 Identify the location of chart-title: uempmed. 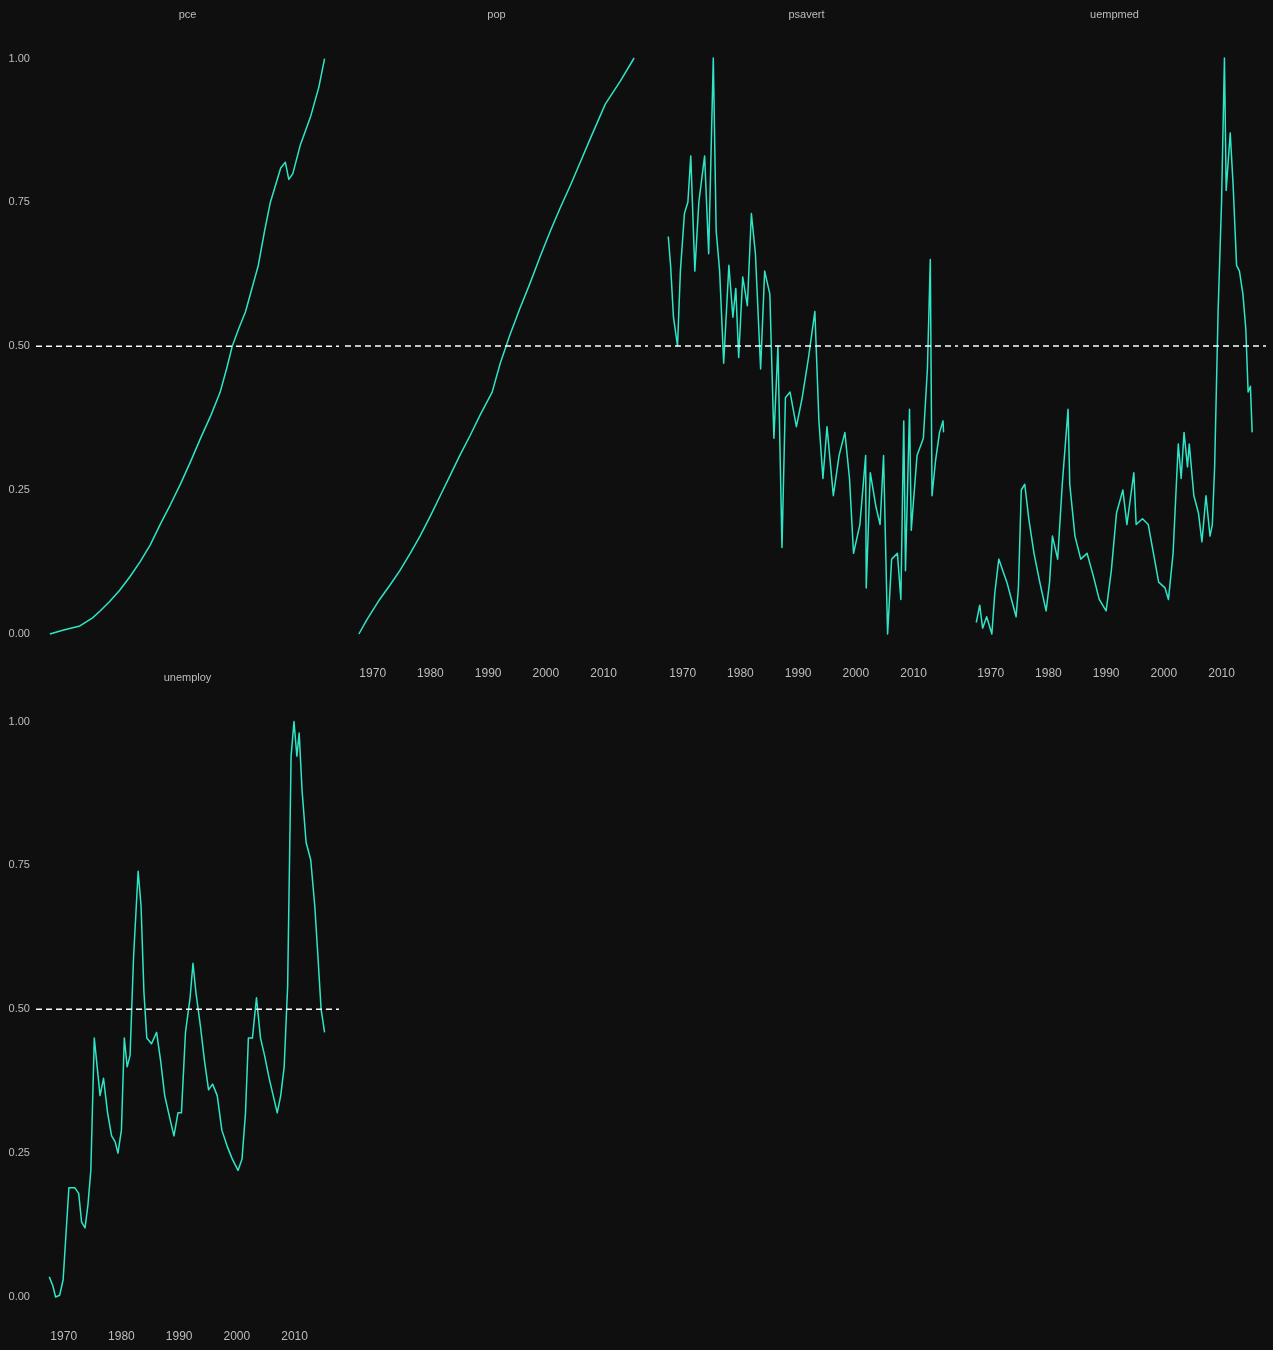
(1114, 14).